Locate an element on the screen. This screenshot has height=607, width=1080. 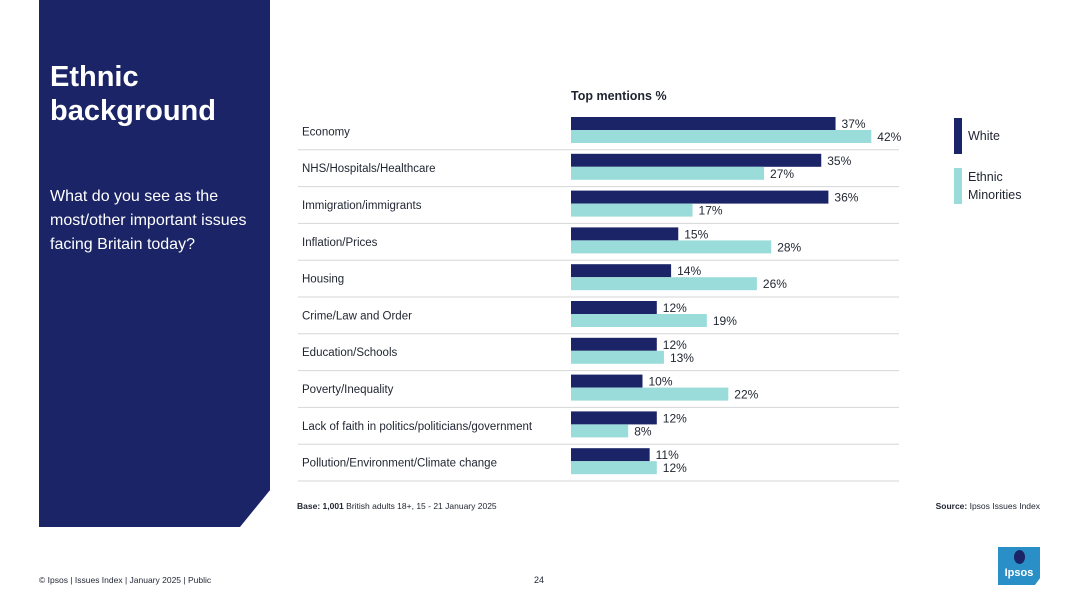
bar-ethnic-minorities-crime-law-and-order is located at coordinates (639, 320).